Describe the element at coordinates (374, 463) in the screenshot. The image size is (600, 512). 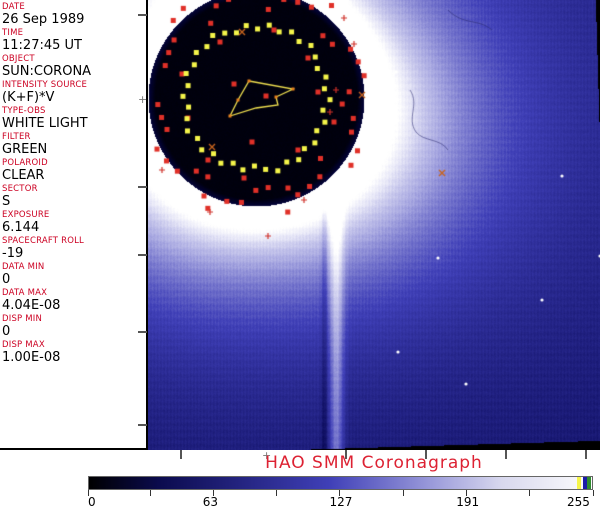
I see `page-title: HAO SMM Coronagraph` at that location.